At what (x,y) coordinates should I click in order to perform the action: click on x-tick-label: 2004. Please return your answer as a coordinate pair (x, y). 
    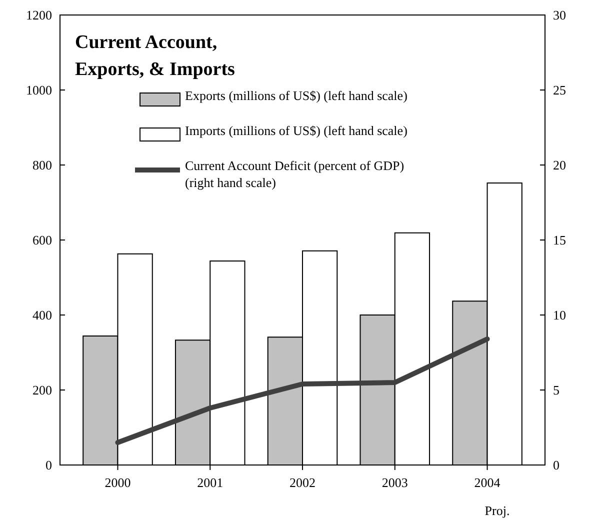
    Looking at the image, I should click on (487, 482).